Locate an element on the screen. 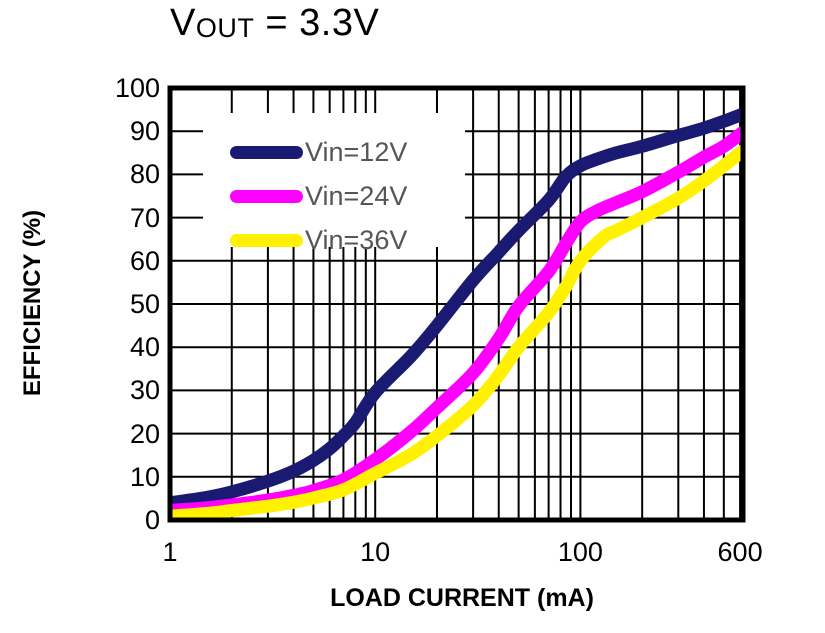 The height and width of the screenshot is (633, 825). y-tick-label-60: 60 is located at coordinates (144, 260).